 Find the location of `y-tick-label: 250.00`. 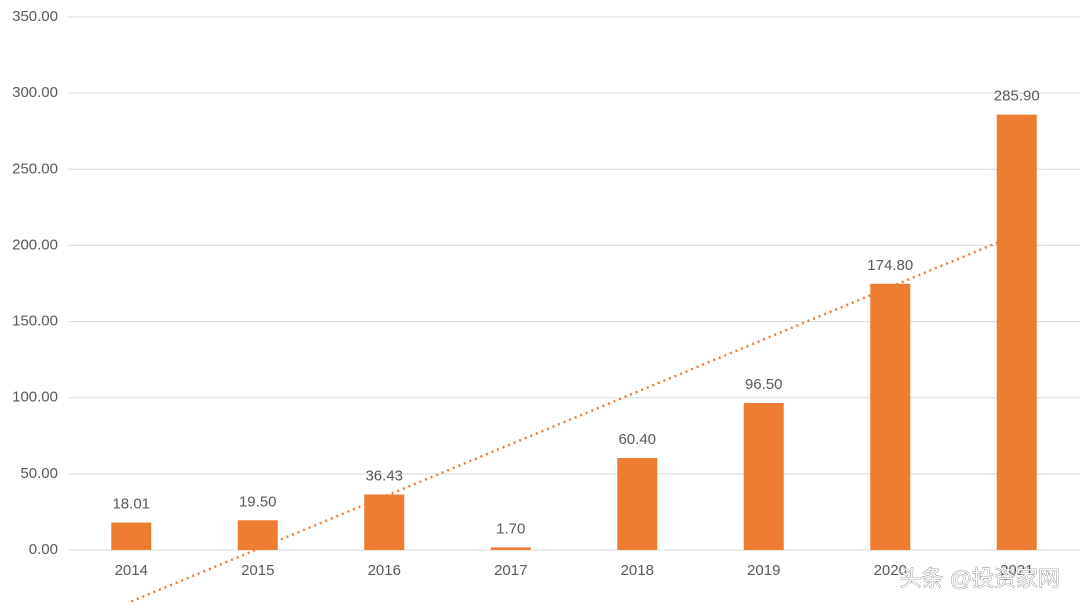

y-tick-label: 250.00 is located at coordinates (35, 168).